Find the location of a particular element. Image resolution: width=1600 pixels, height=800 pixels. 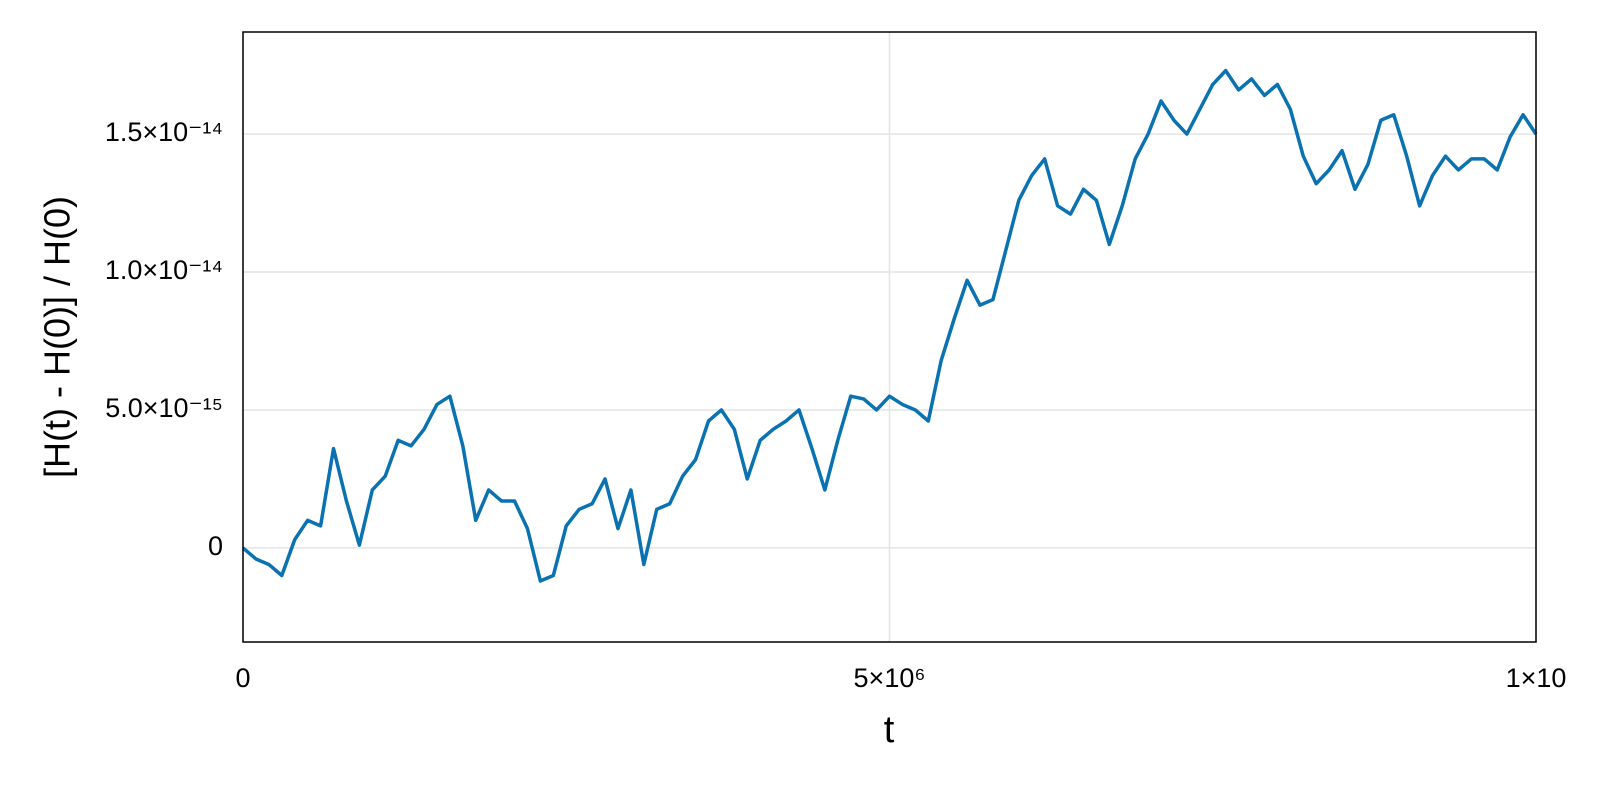

y-tick-label: 5.0×10⁻¹⁵ is located at coordinates (164, 408).